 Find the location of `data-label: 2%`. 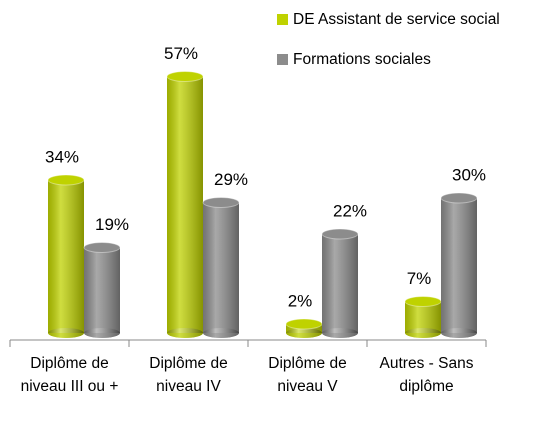

data-label: 2% is located at coordinates (300, 300).